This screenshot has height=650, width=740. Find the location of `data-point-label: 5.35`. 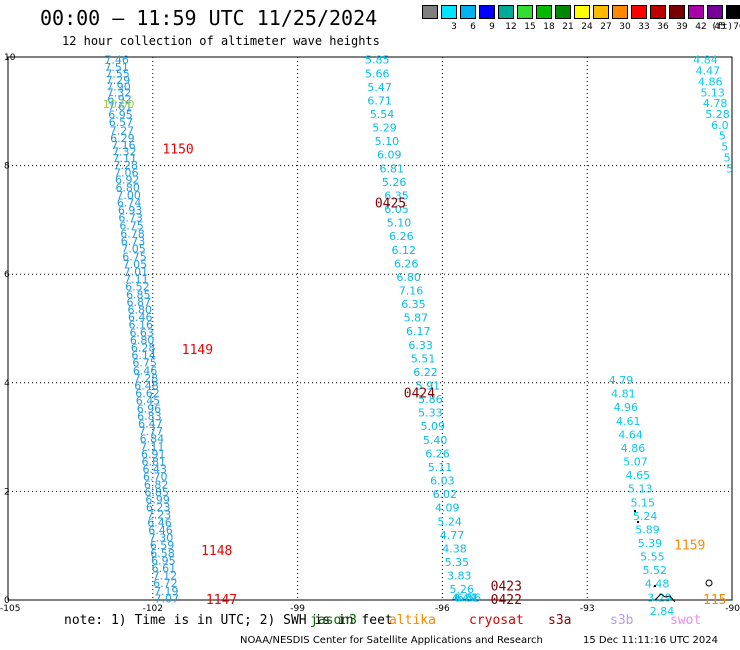

data-point-label: 5.35 is located at coordinates (457, 562).